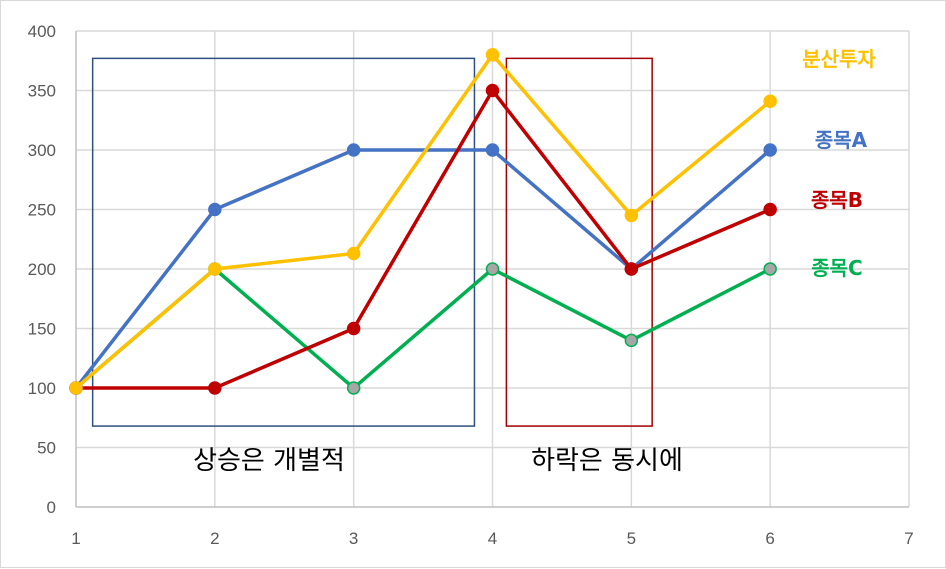  I want to click on series-label: 종목A, so click(841, 140).